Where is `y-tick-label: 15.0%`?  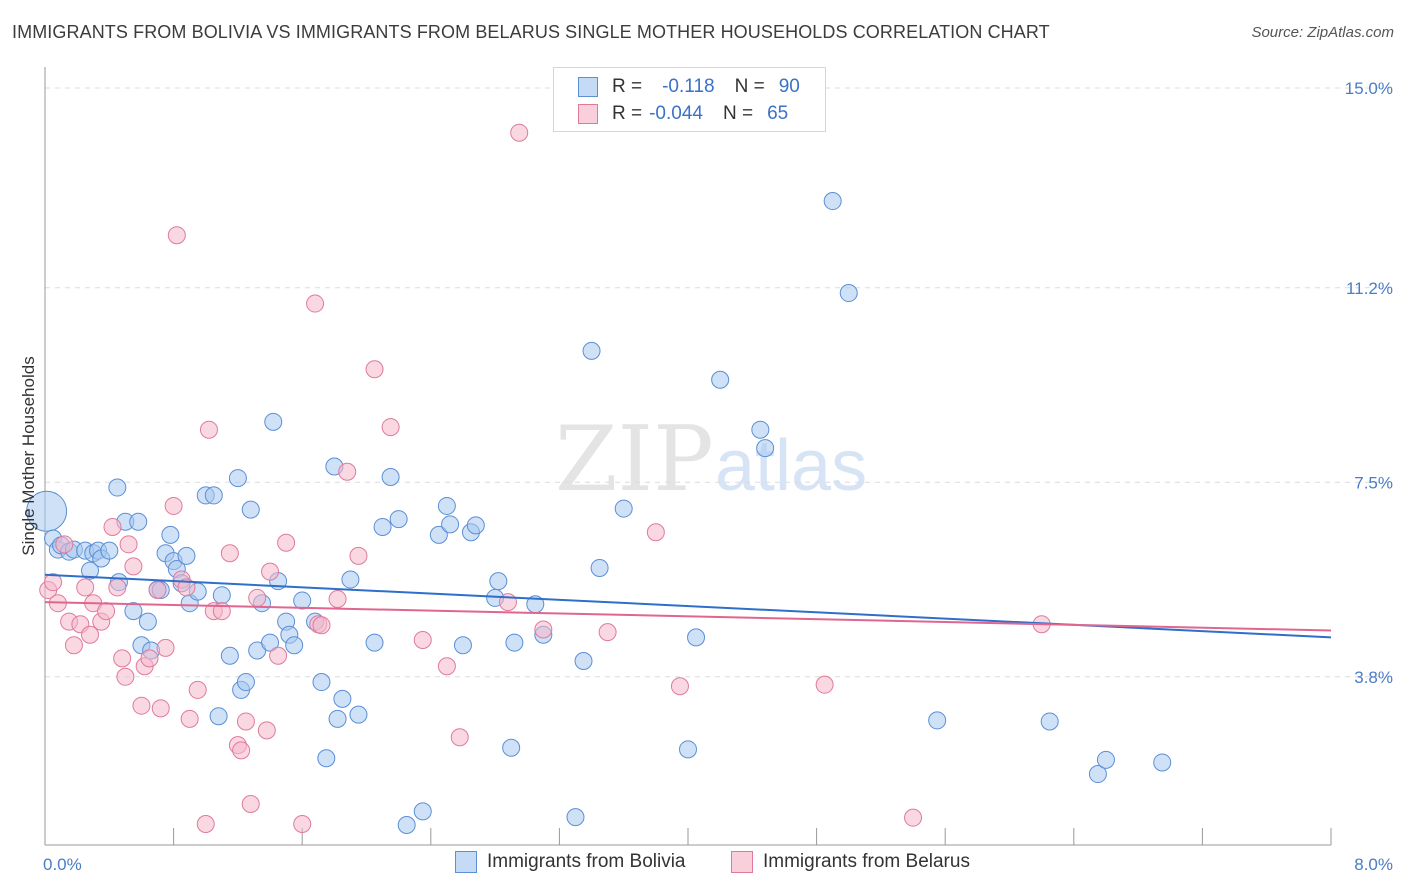
y-tick-label: 15.0% is located at coordinates (1369, 88).